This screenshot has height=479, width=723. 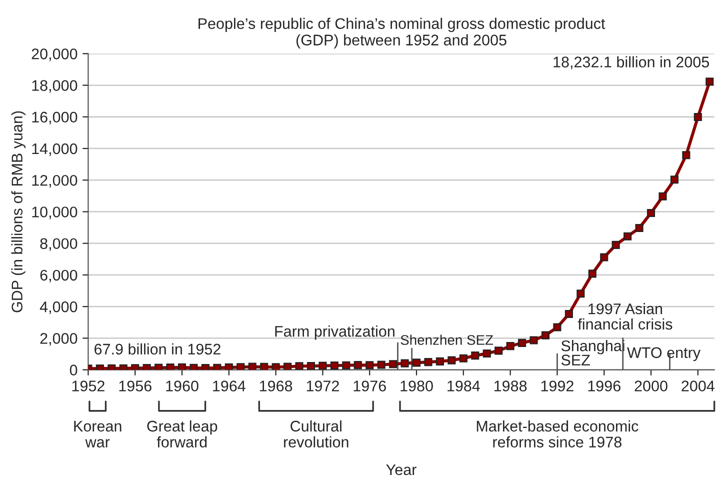 What do you see at coordinates (322, 386) in the screenshot?
I see `x-tick-label: 1972` at bounding box center [322, 386].